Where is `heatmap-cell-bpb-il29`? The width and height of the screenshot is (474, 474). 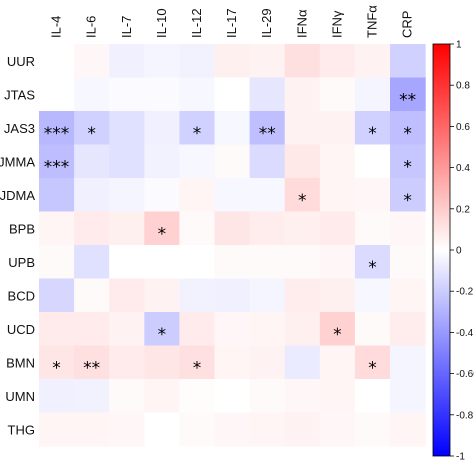
heatmap-cell-bpb-il29 is located at coordinates (267, 228).